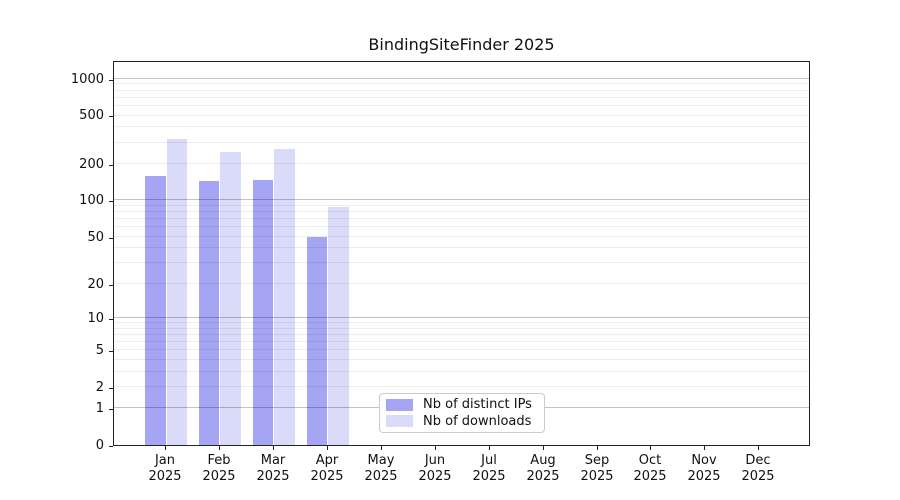  Describe the element at coordinates (91, 200) in the screenshot. I see `y-tick-label: 100` at that location.